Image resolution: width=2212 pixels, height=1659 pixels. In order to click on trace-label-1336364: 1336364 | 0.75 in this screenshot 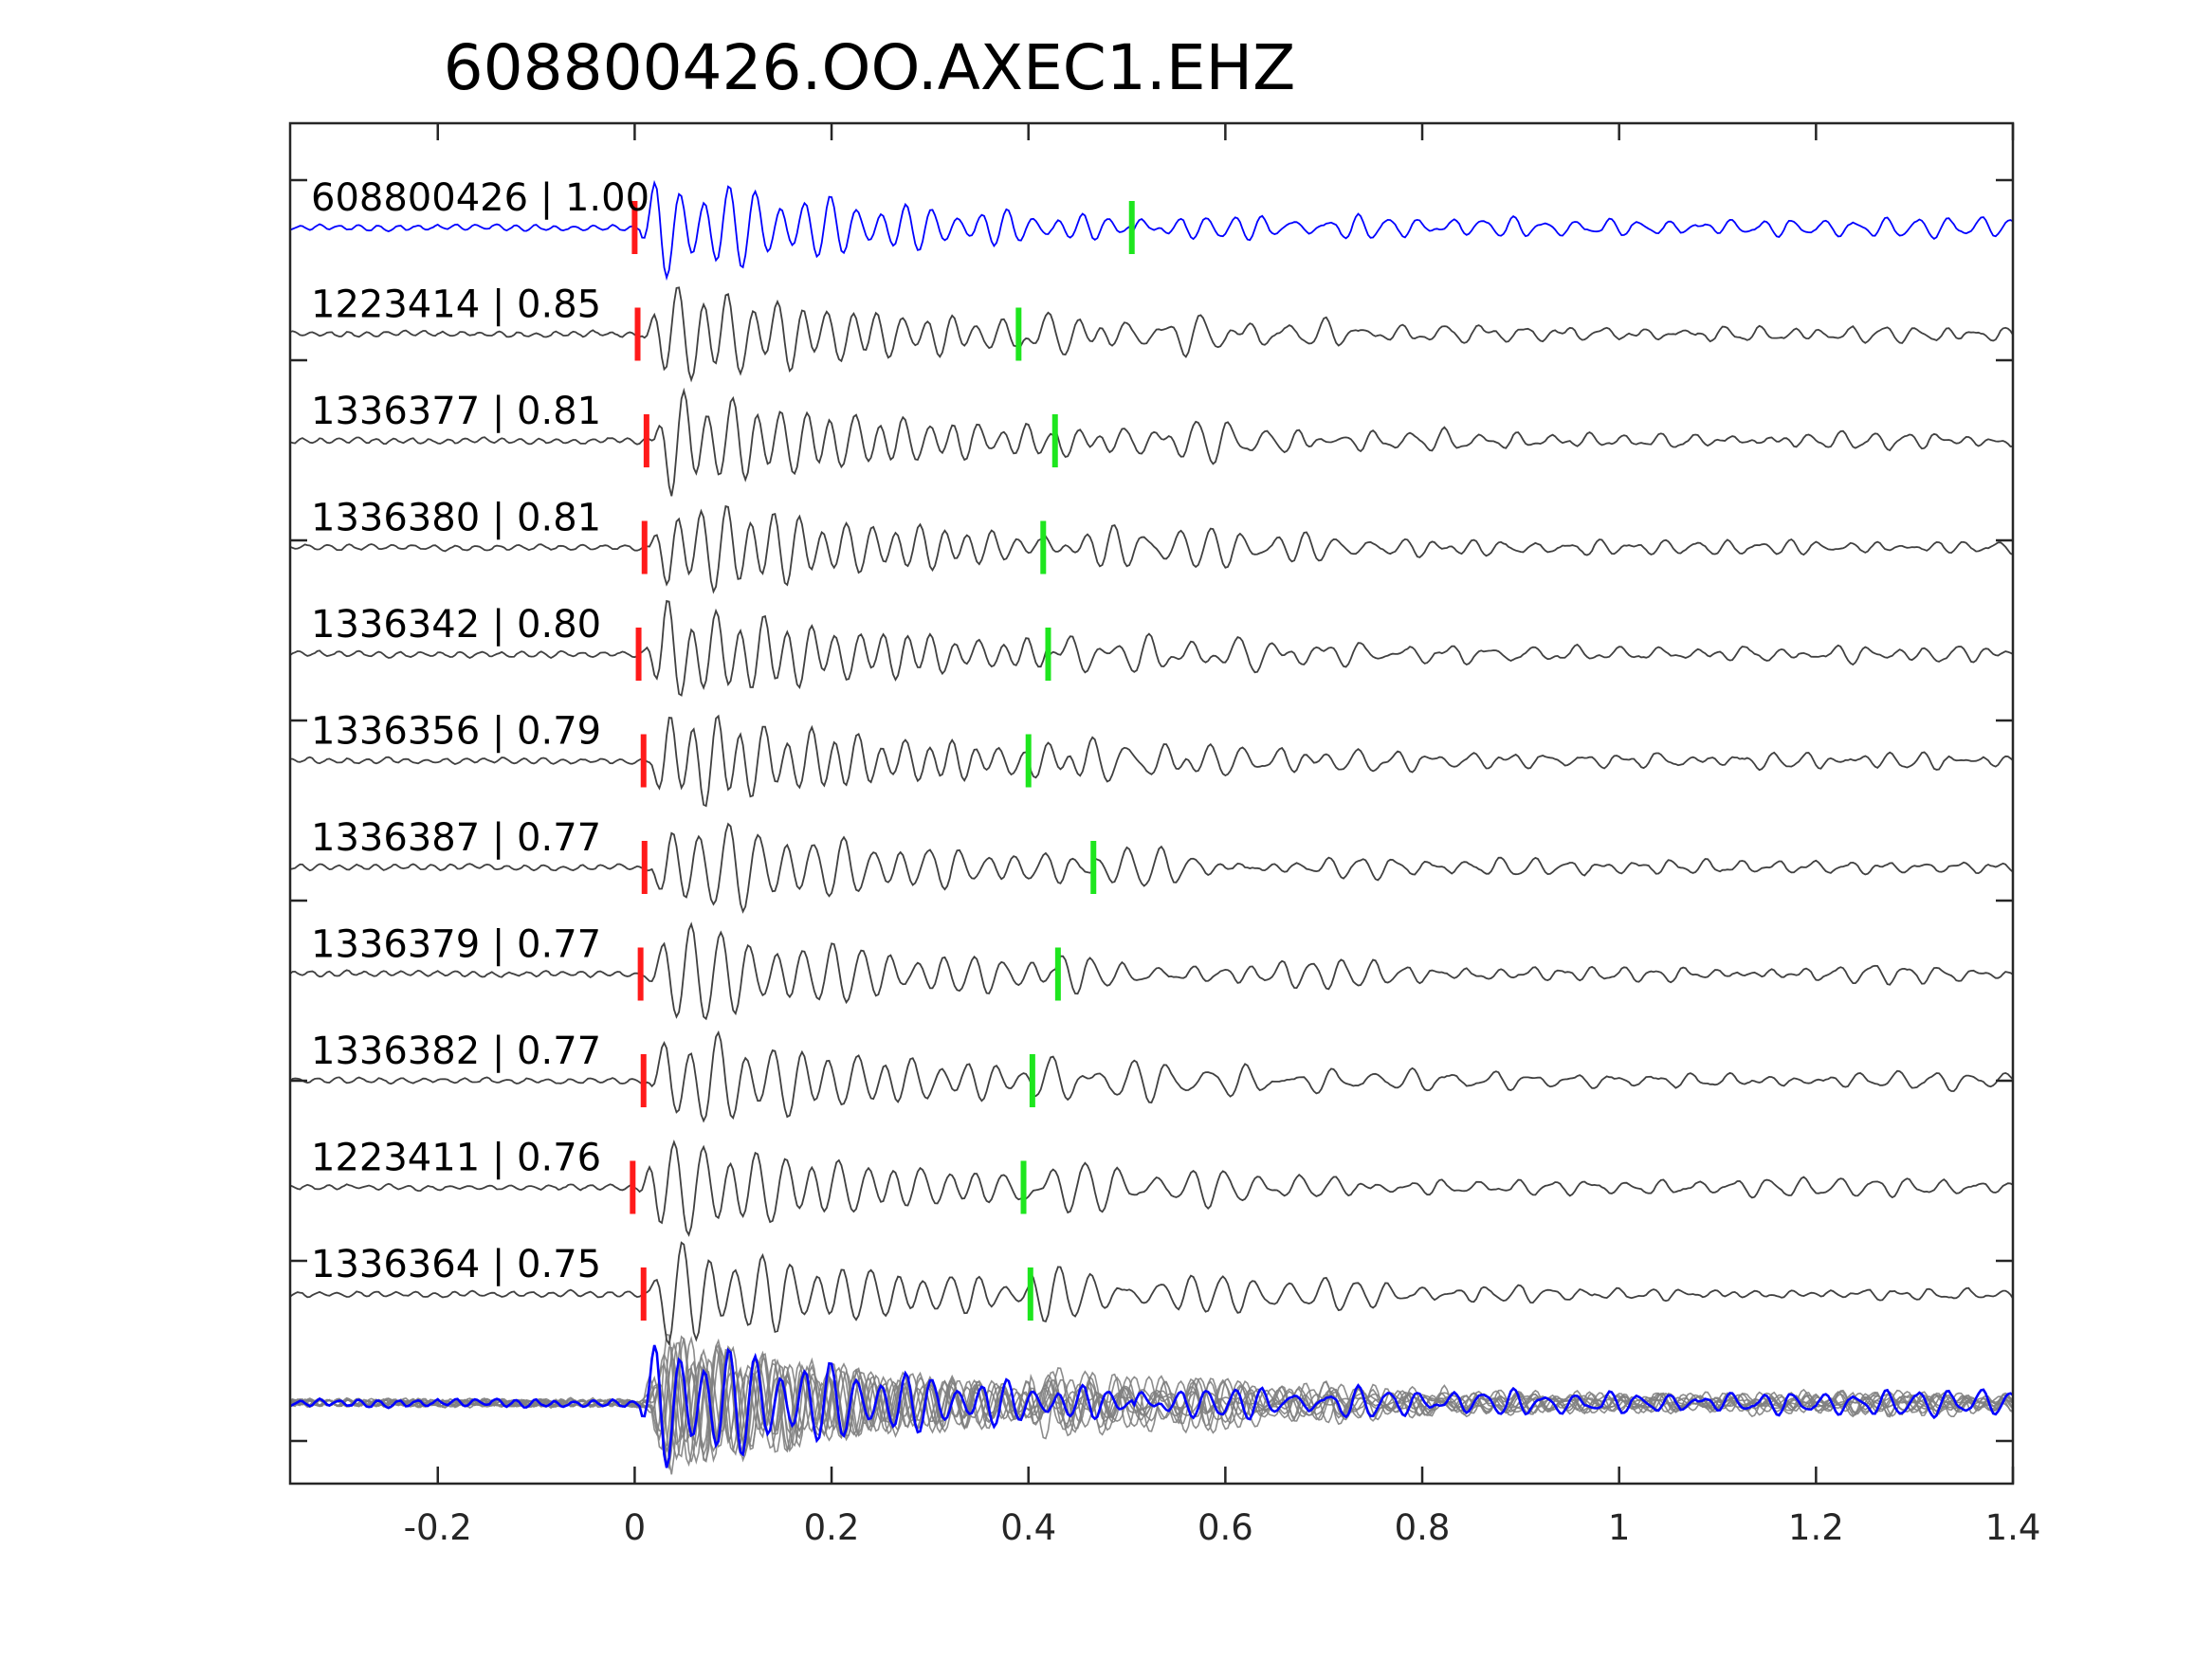, I will do `click(456, 1264)`.